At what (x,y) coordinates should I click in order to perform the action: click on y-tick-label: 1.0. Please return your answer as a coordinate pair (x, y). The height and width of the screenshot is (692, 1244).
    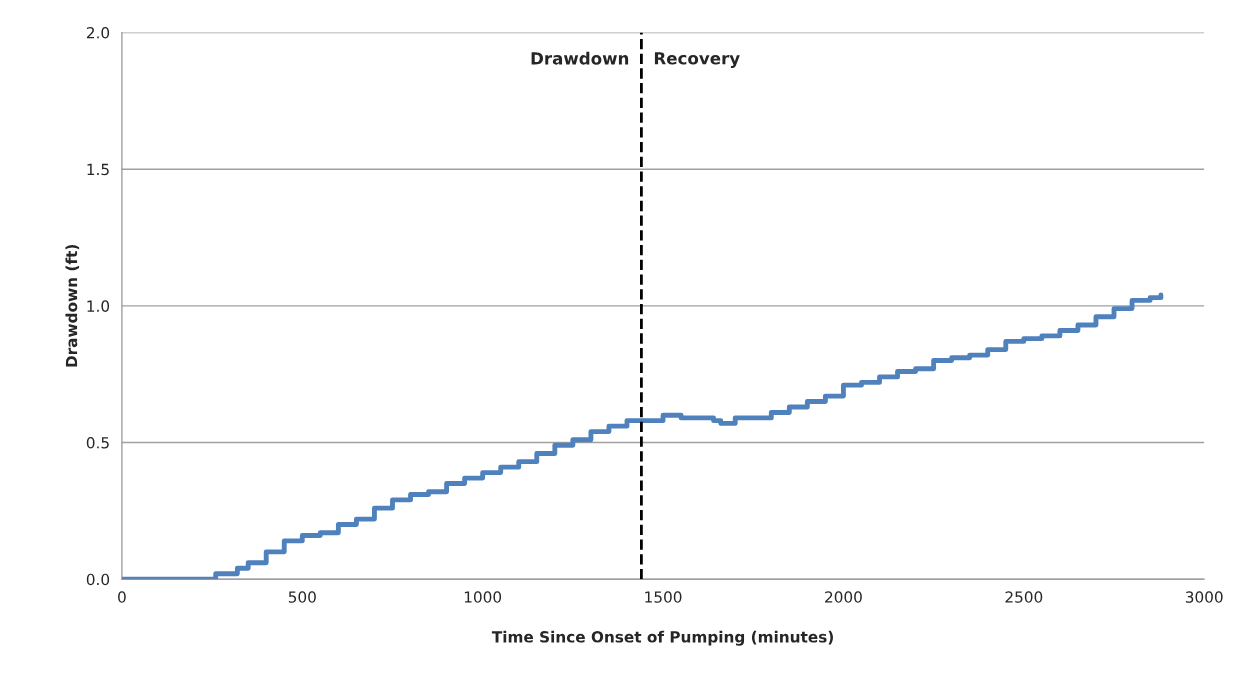
    Looking at the image, I should click on (98, 306).